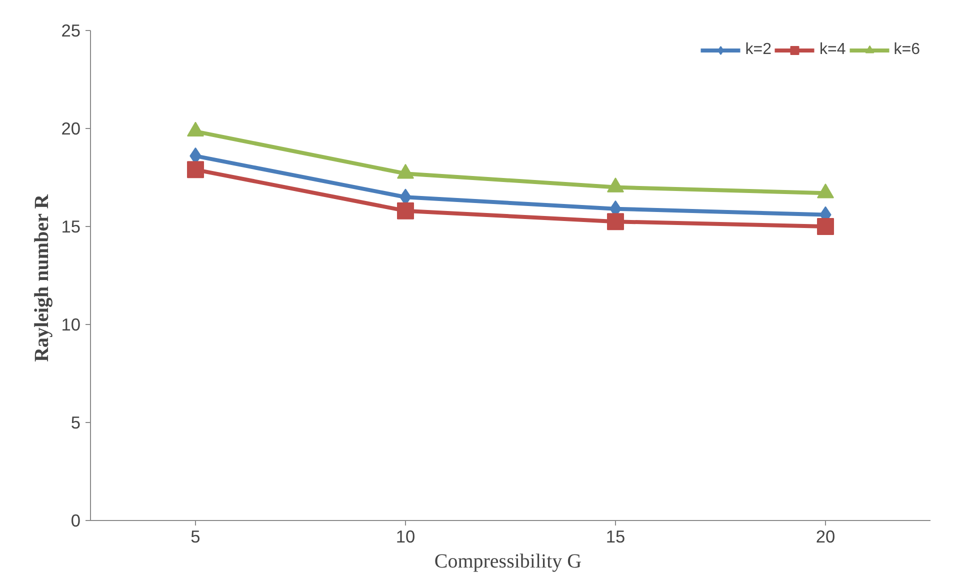 The width and height of the screenshot is (961, 583). I want to click on y-tick-label: 5, so click(75, 422).